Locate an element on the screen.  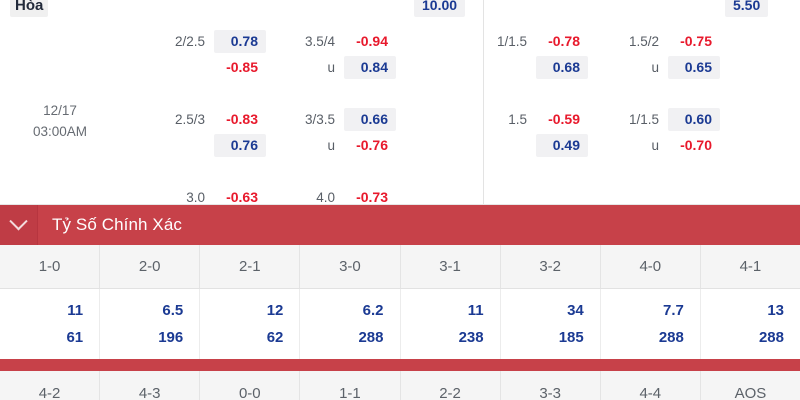
score-odds-cell: 7.7 288 is located at coordinates (651, 324).